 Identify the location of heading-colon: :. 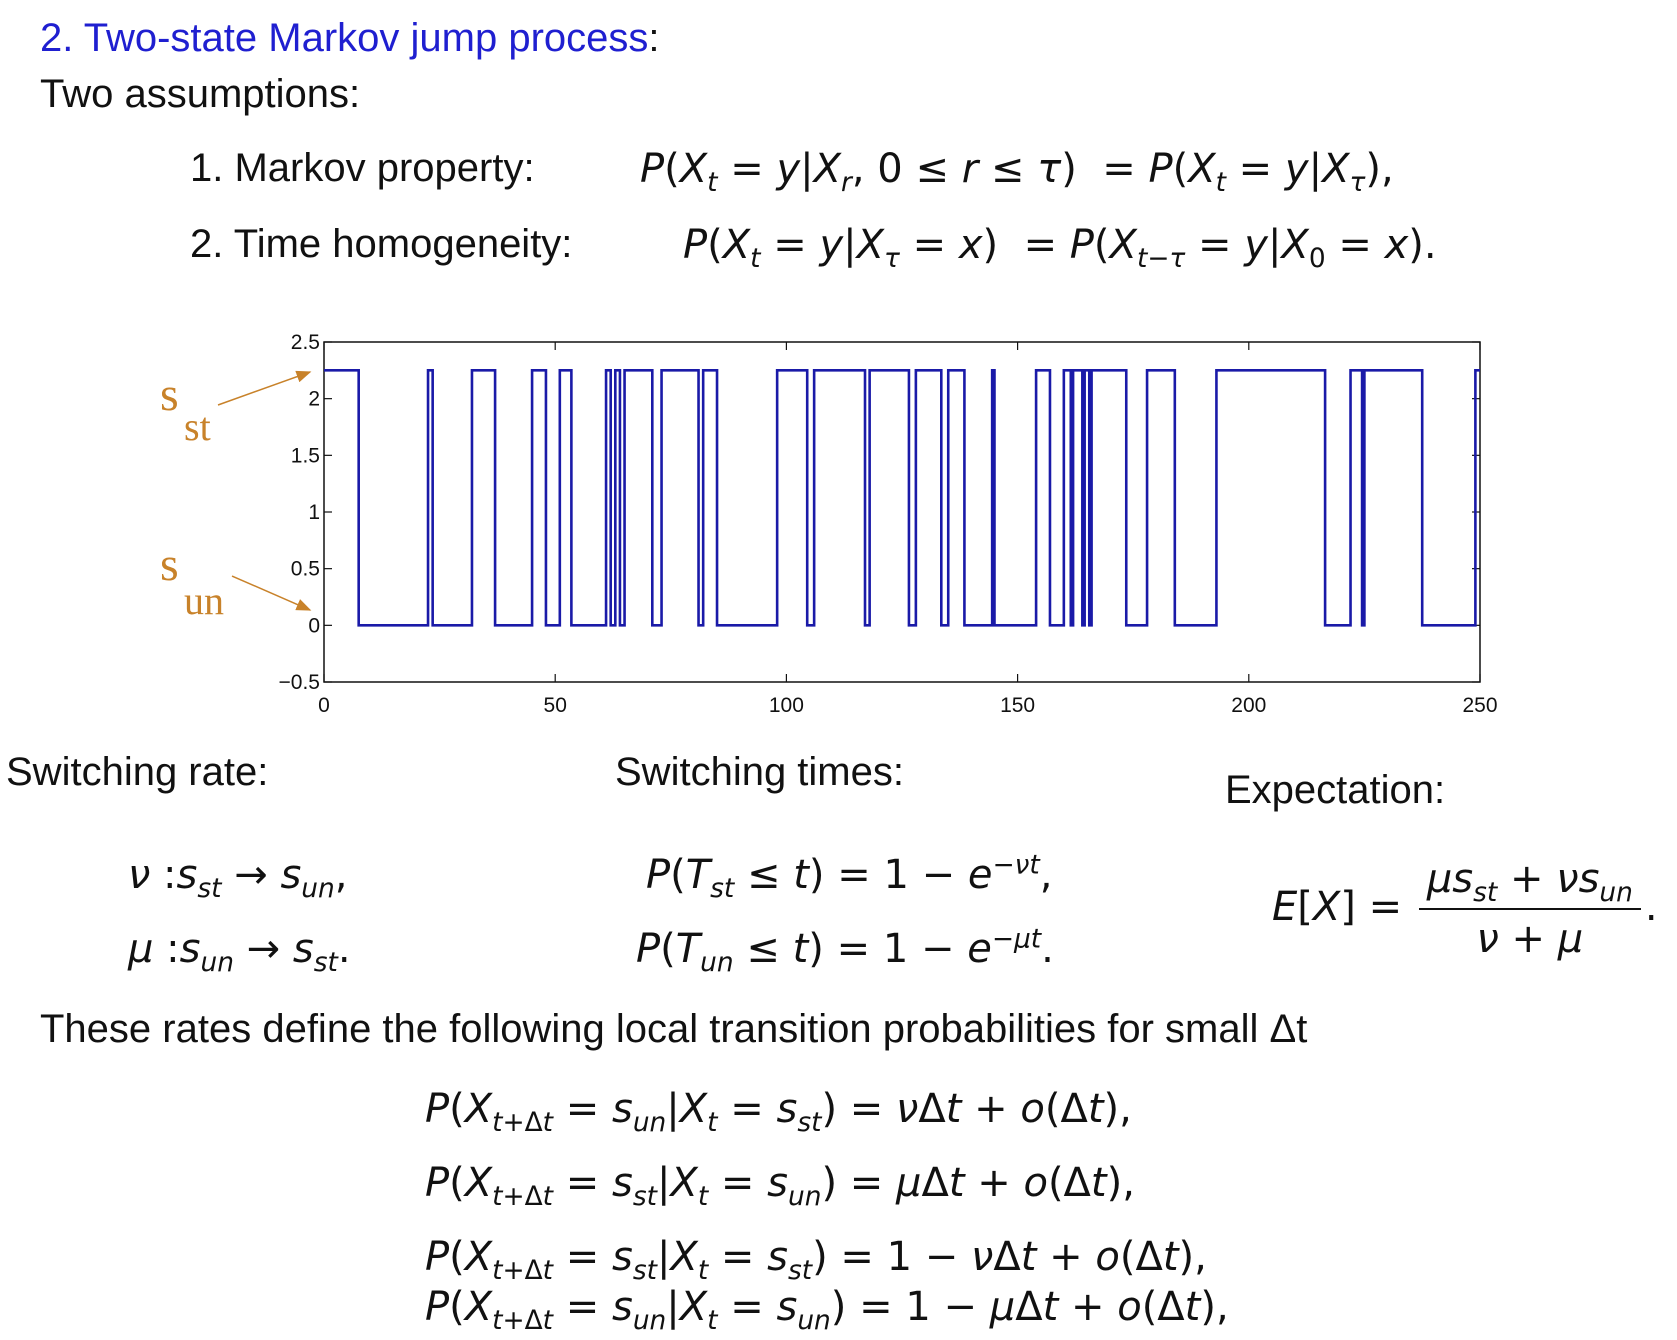
(654, 38).